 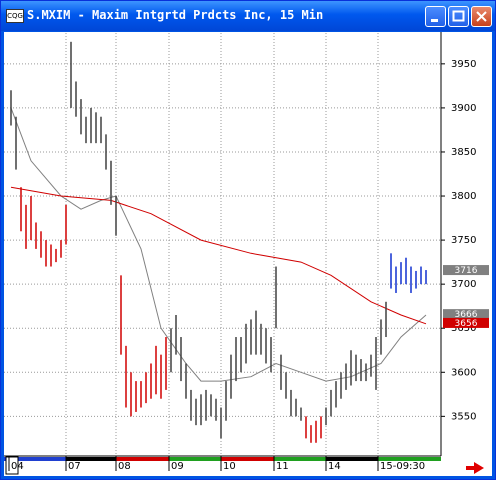 What do you see at coordinates (177, 466) in the screenshot?
I see `x-tick-label: 09` at bounding box center [177, 466].